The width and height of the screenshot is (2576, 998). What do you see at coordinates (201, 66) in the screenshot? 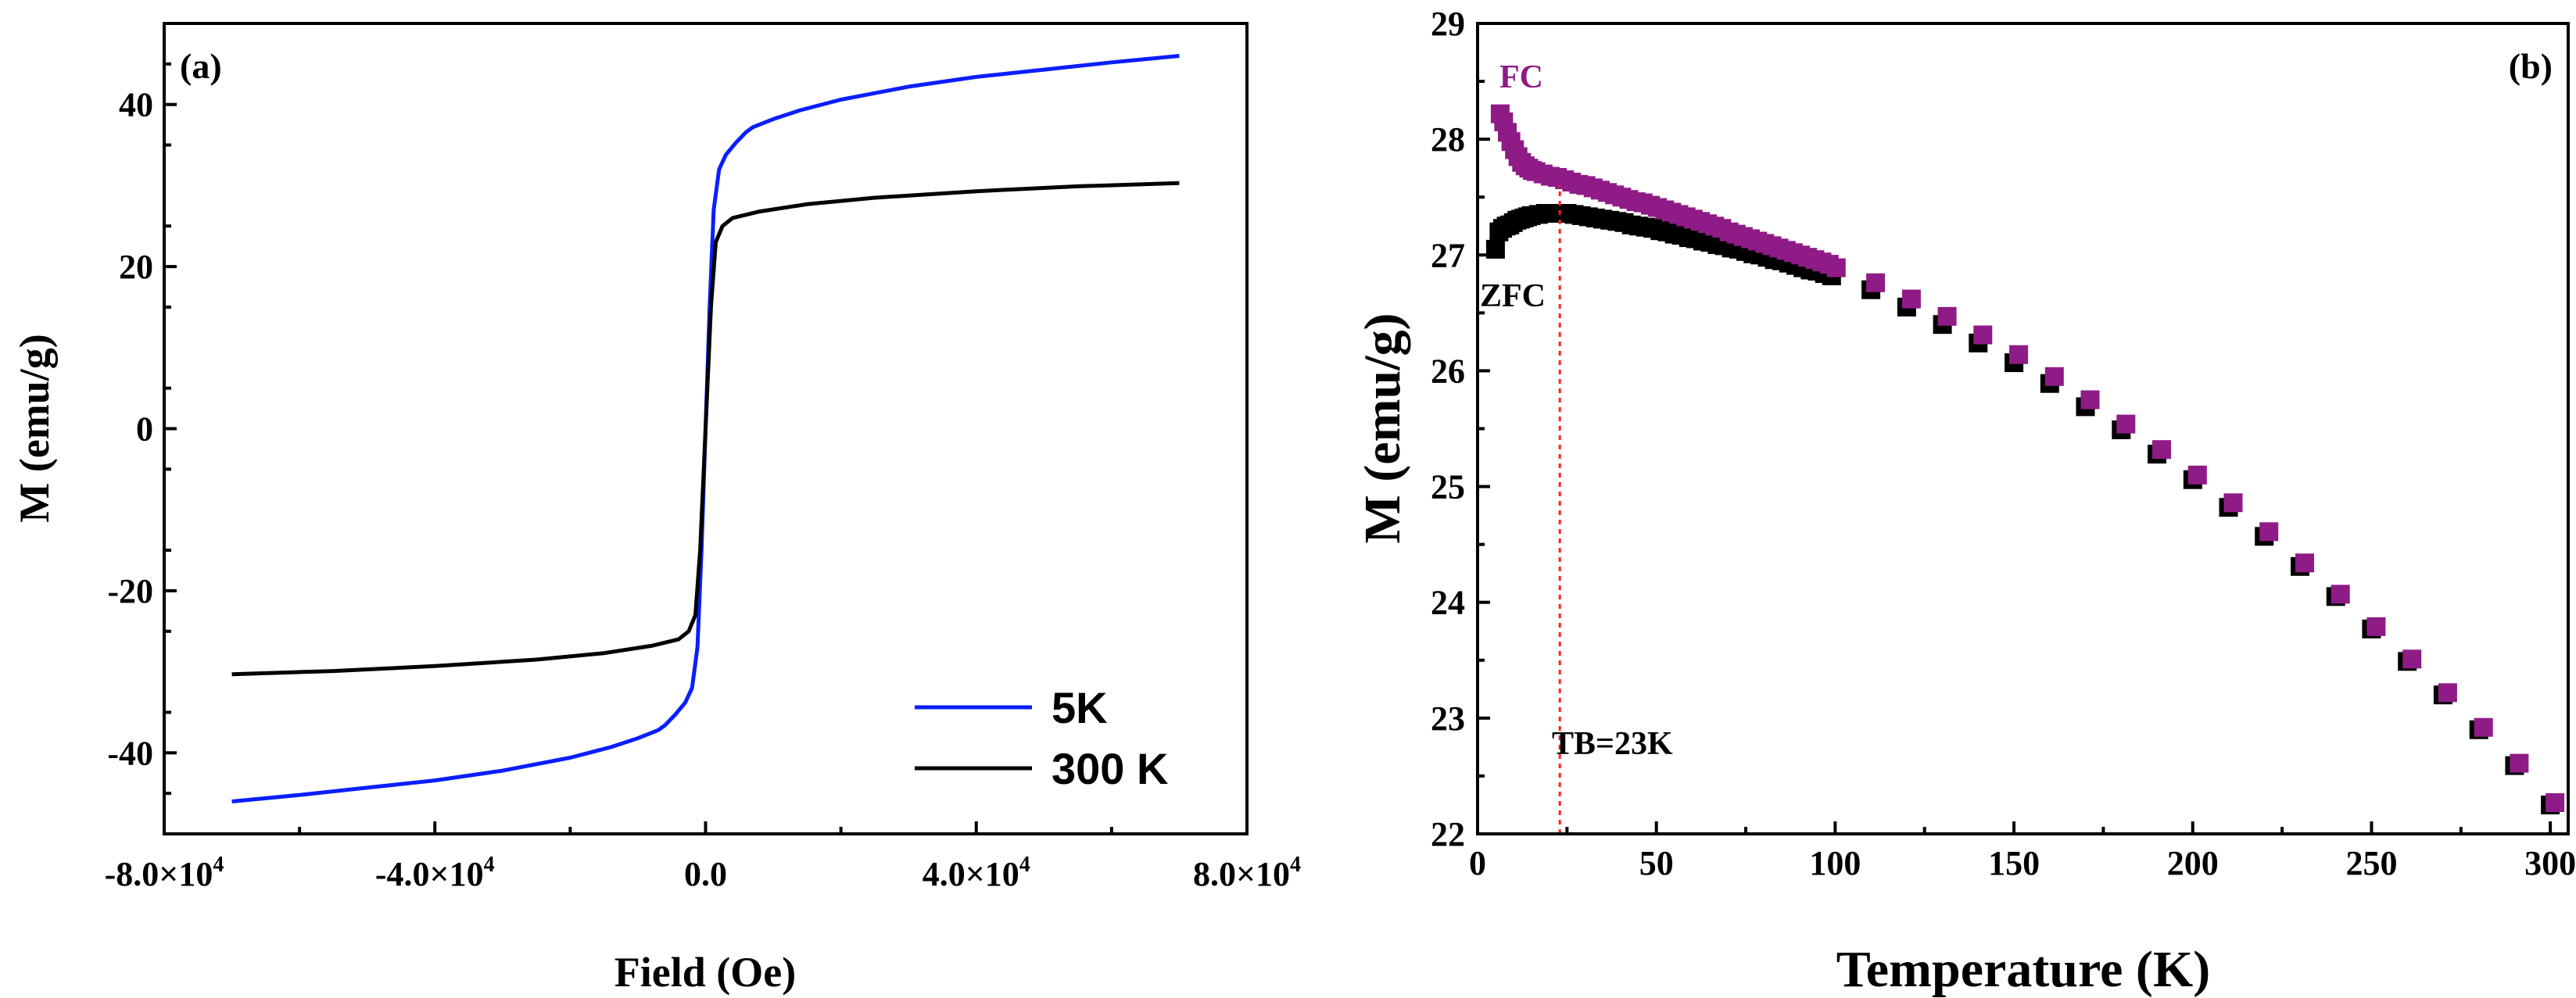
I see `panel-a-label: (a)` at bounding box center [201, 66].